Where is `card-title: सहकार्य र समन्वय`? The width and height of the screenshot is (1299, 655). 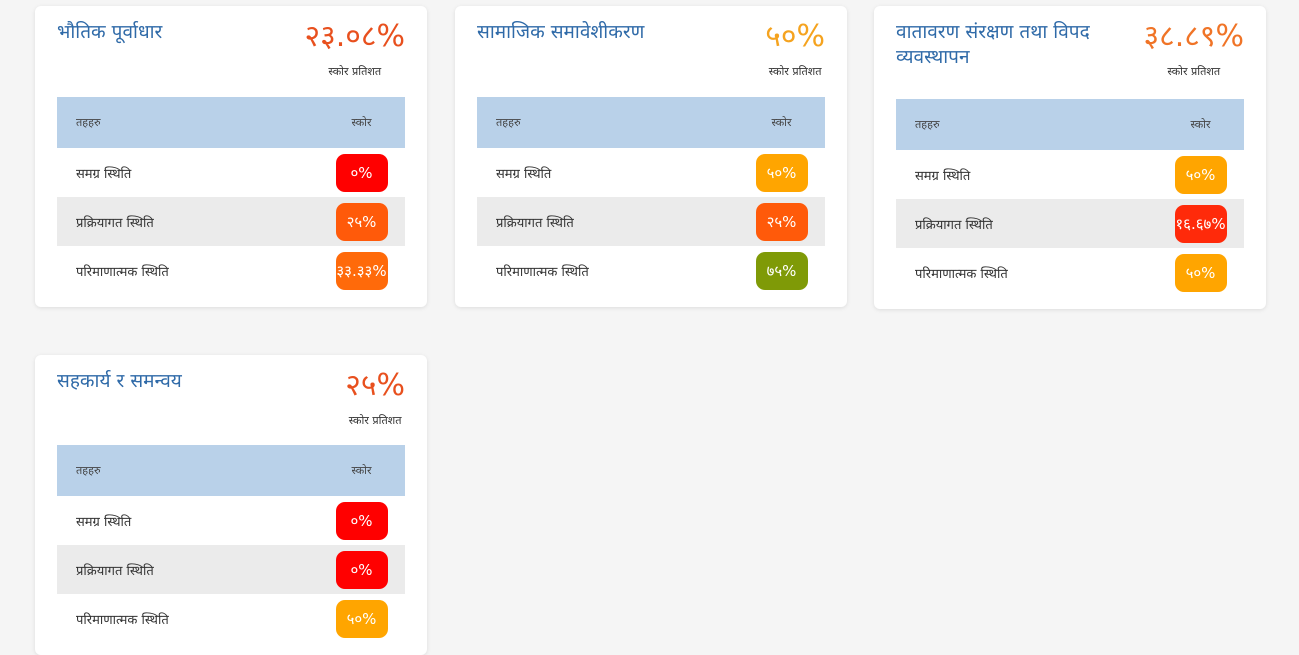 card-title: सहकार्य र समन्वय is located at coordinates (119, 381).